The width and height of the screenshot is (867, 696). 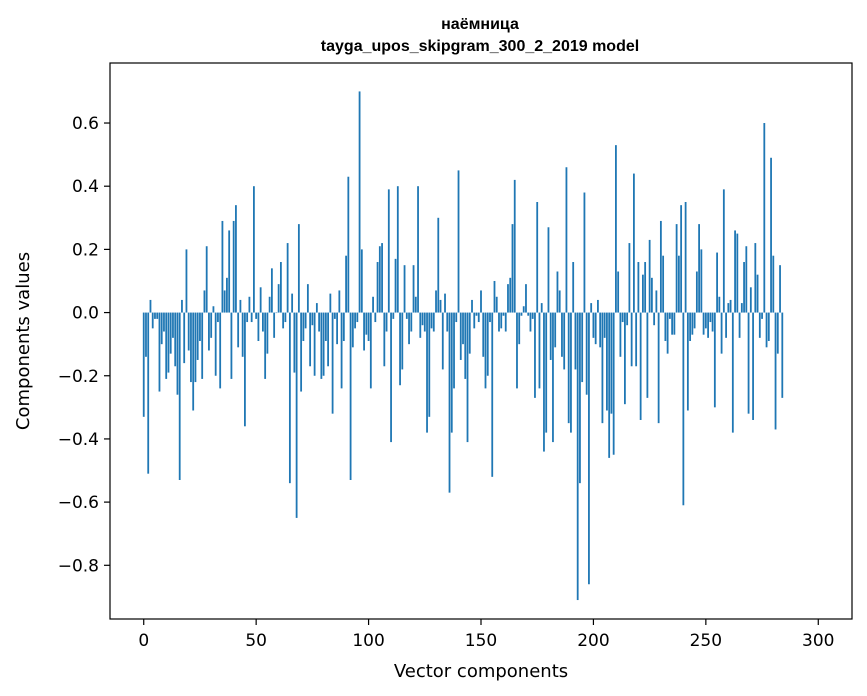 What do you see at coordinates (480, 46) in the screenshot?
I see `chart-subtitle: tayga_upos_skipgram_300_2_2019 model` at bounding box center [480, 46].